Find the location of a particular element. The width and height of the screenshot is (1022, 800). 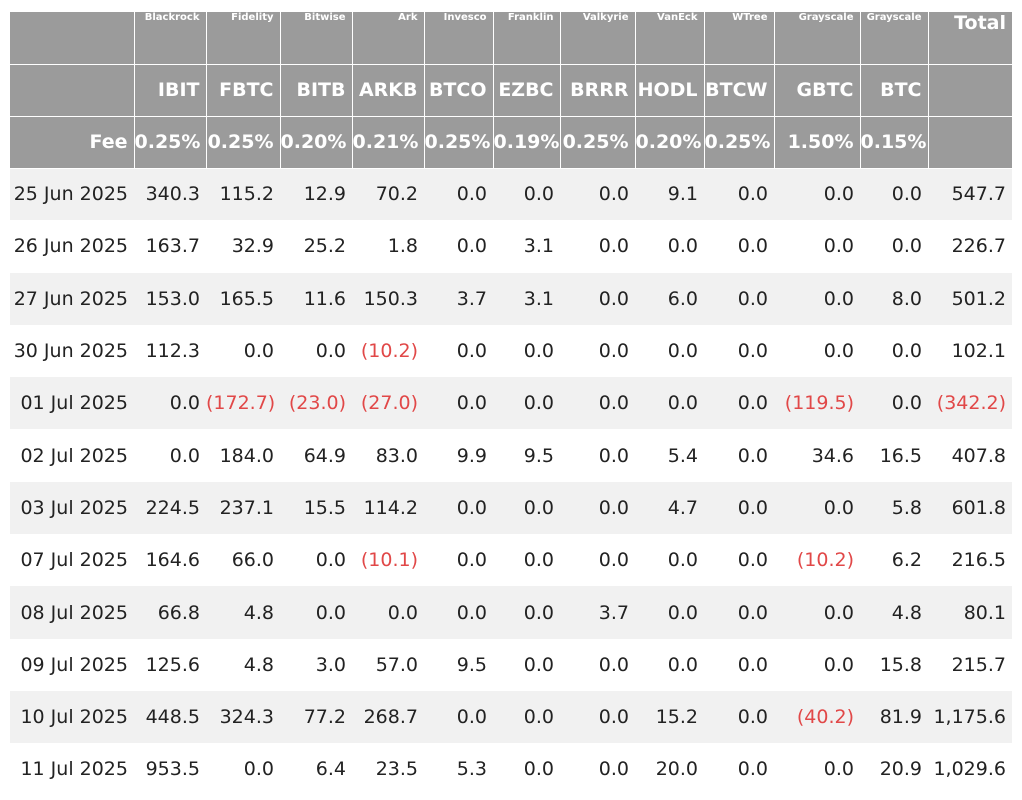

flow-value: (23.0) is located at coordinates (316, 403).